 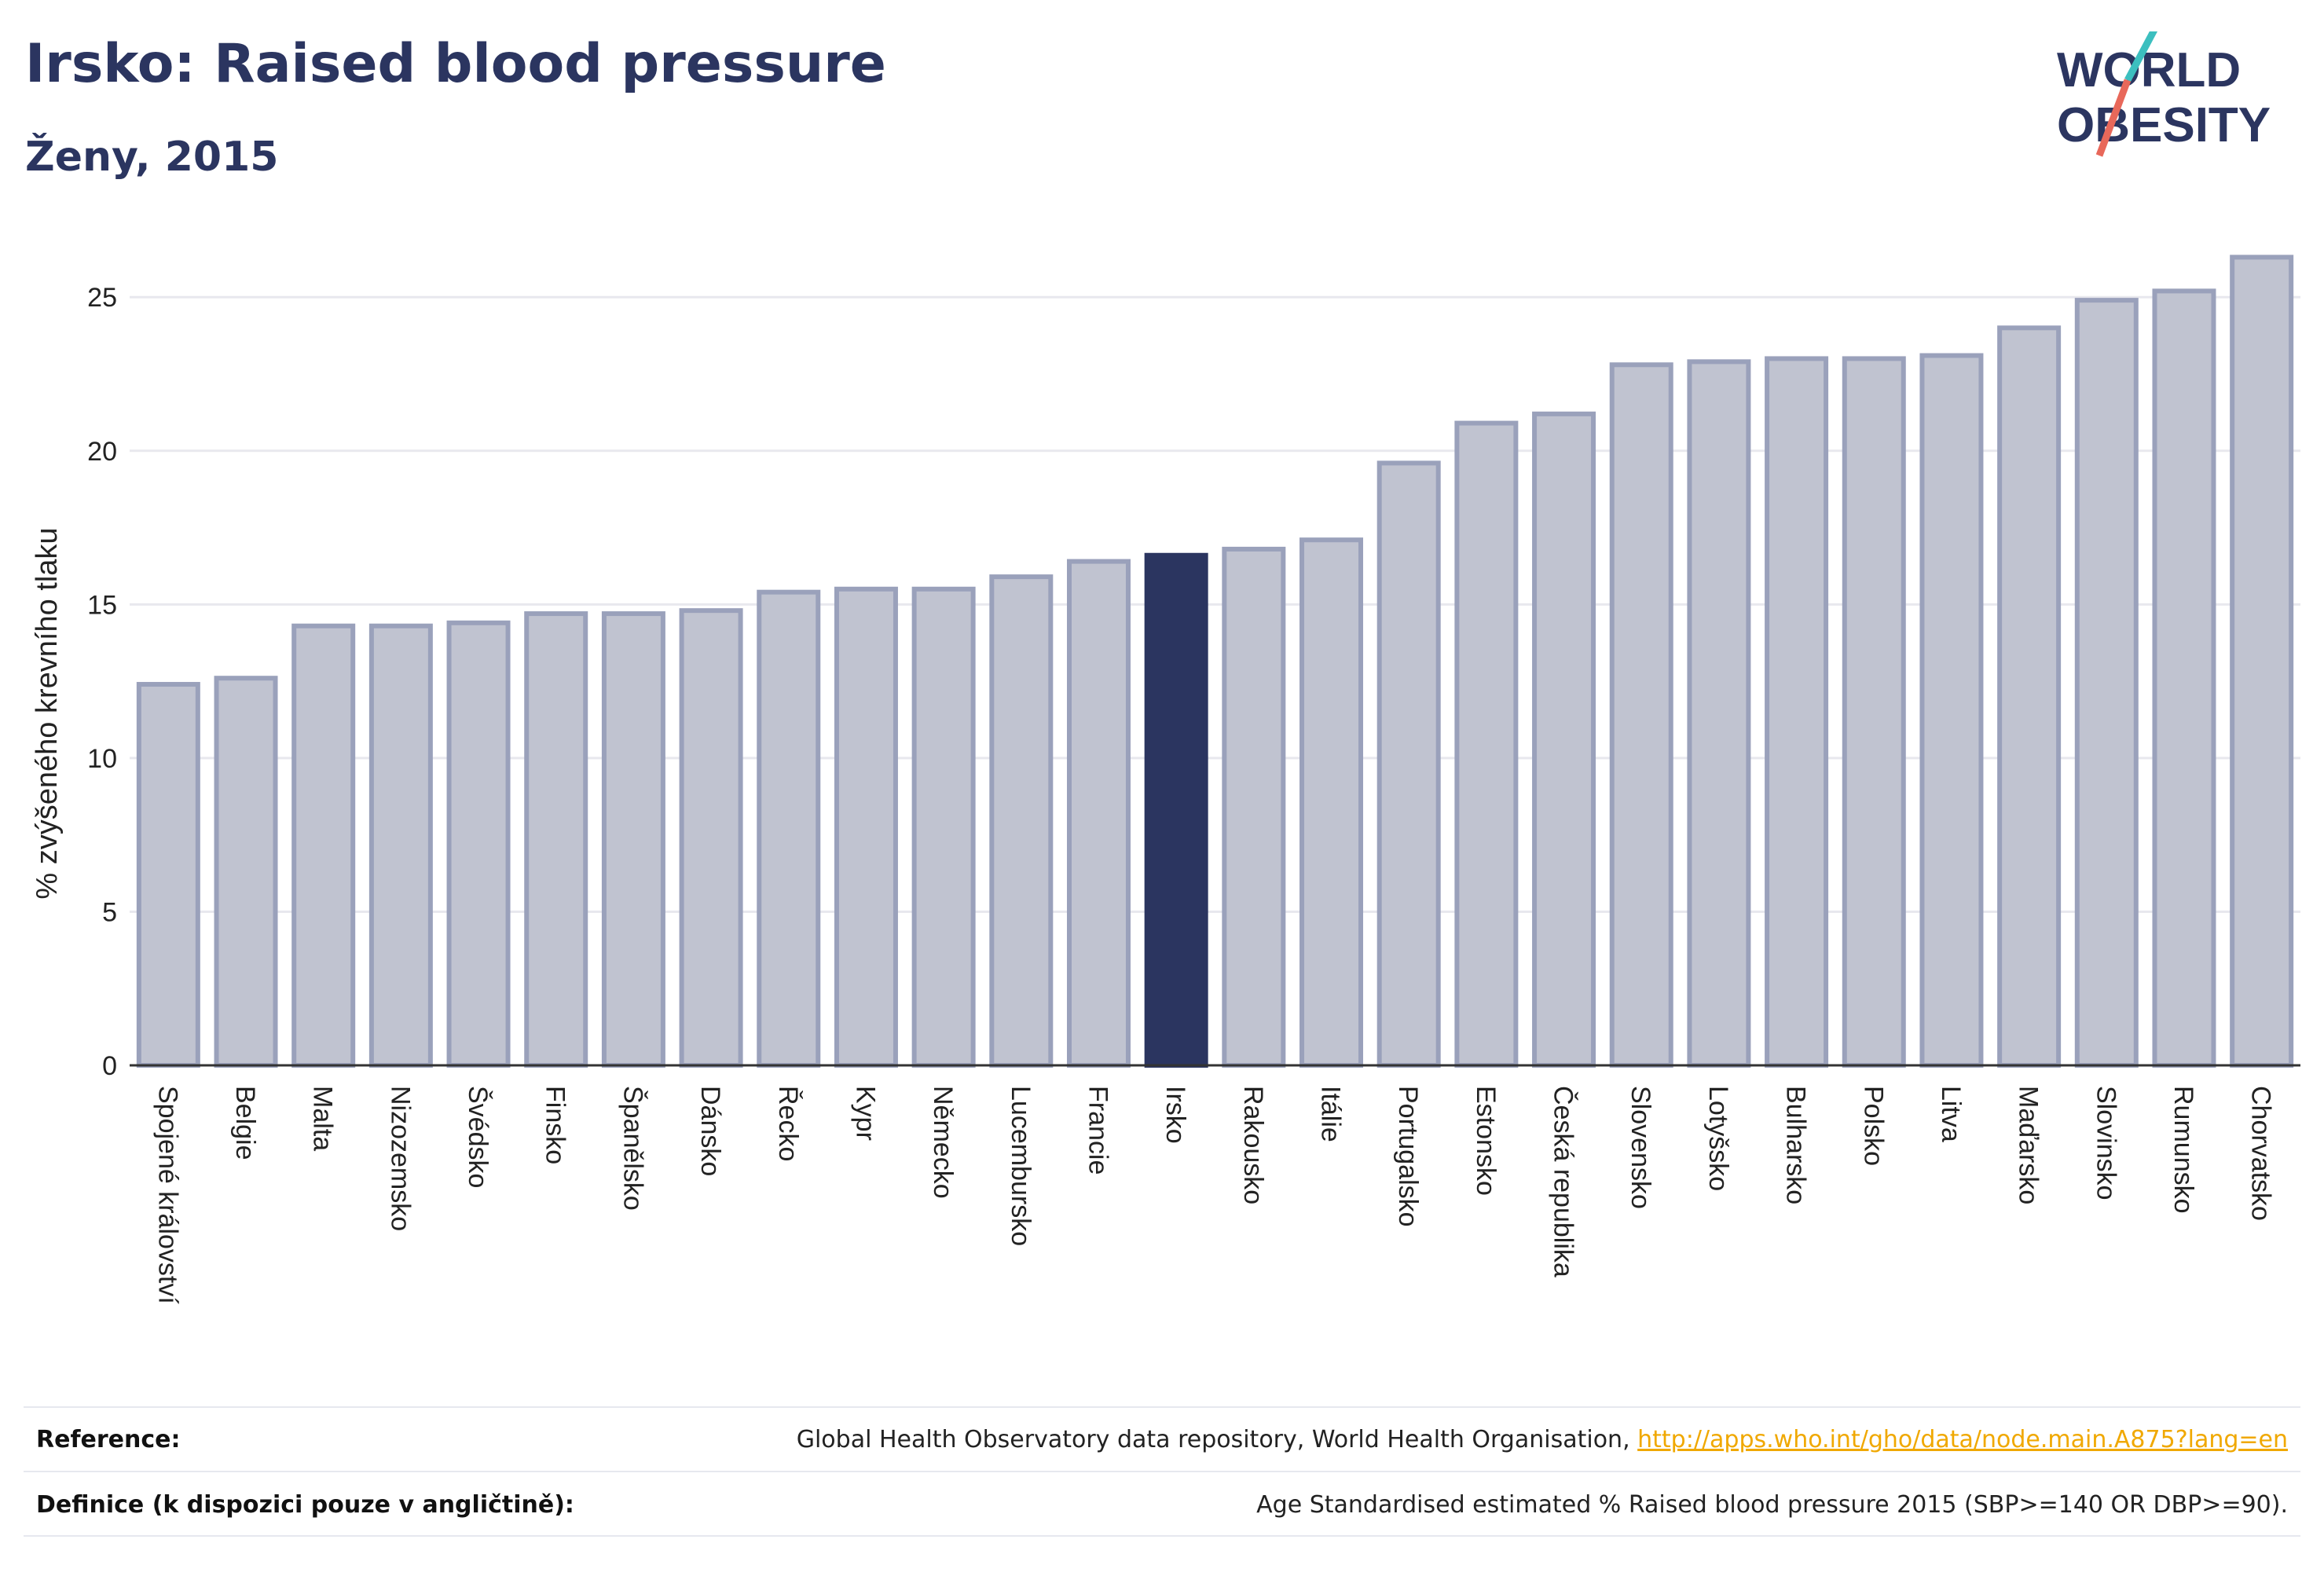 What do you see at coordinates (1563, 1181) in the screenshot?
I see `x-tick-label: Česká republika` at bounding box center [1563, 1181].